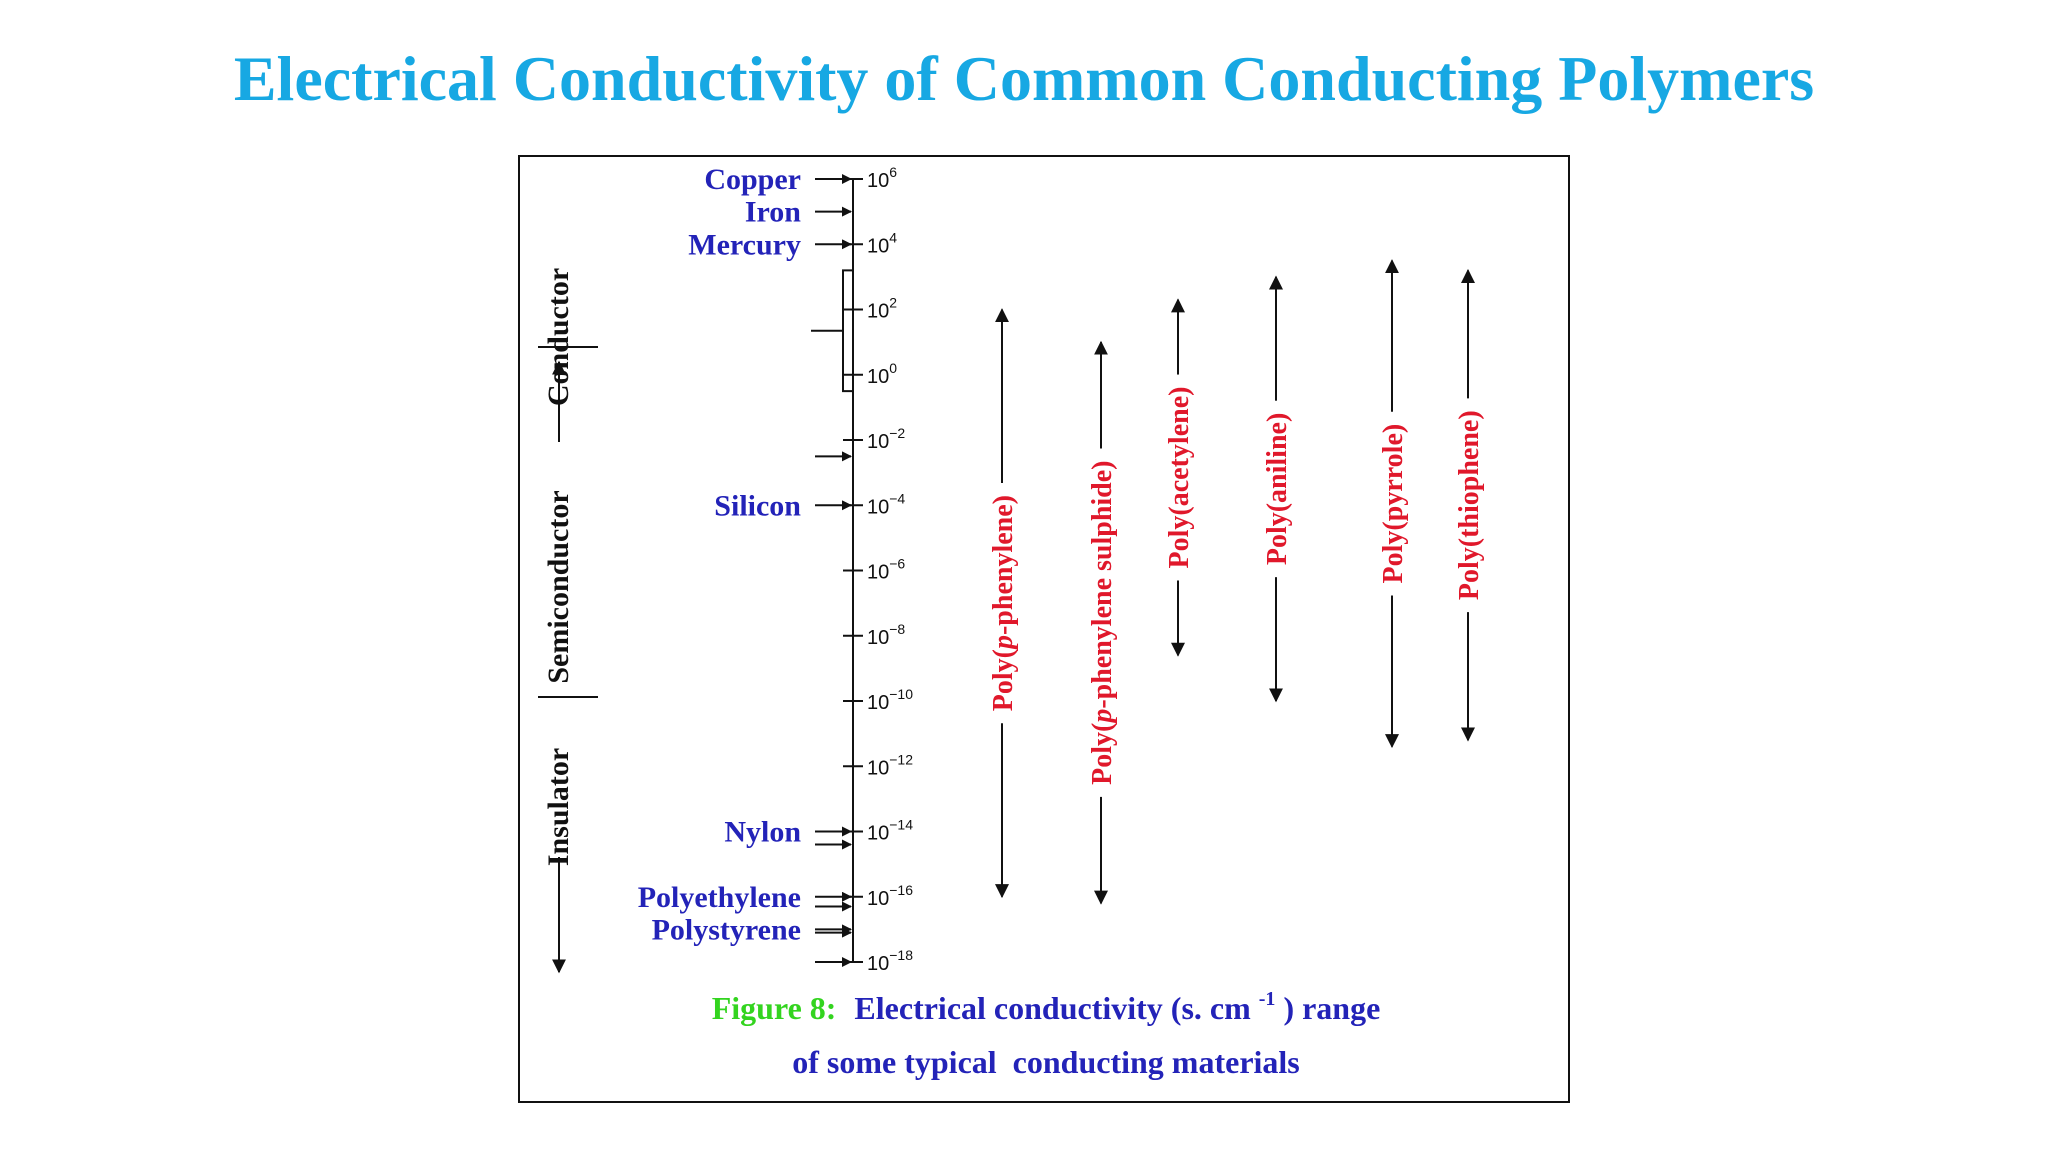 The image size is (2048, 1152). I want to click on scale-tick-label: 10⁻¹⁸, so click(890, 961).